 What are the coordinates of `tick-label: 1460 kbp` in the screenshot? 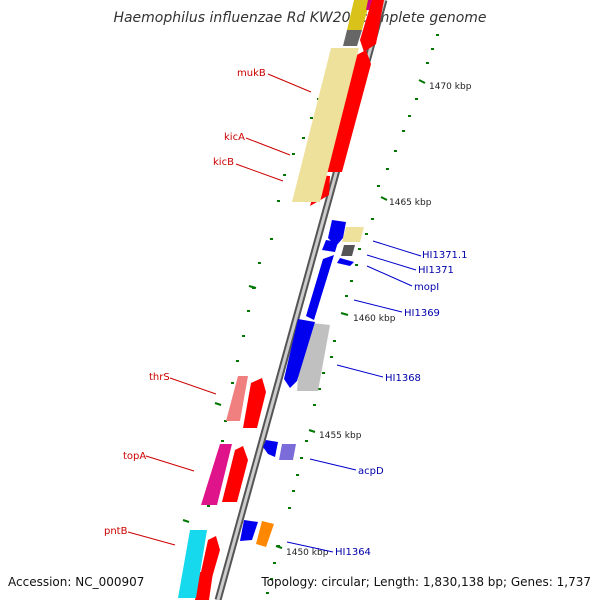 It's located at (374, 319).